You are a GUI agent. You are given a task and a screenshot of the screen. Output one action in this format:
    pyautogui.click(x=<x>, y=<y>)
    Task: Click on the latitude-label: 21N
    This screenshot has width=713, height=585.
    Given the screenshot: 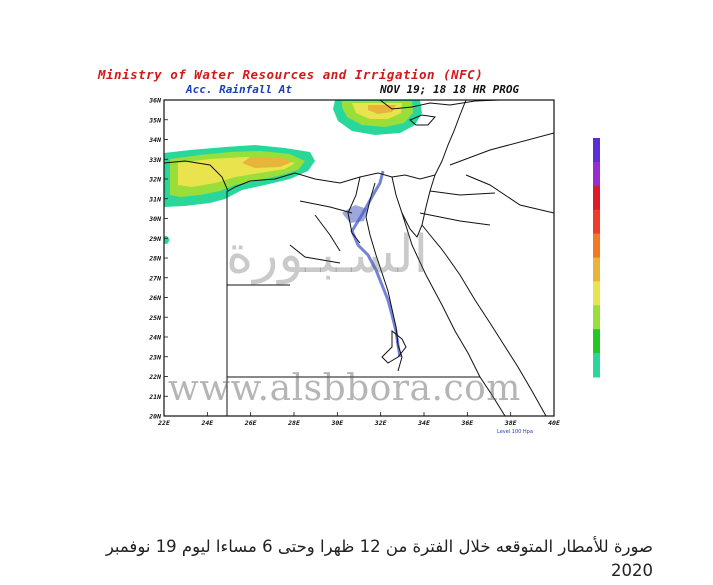 What is the action you would take?
    pyautogui.click(x=154, y=397)
    